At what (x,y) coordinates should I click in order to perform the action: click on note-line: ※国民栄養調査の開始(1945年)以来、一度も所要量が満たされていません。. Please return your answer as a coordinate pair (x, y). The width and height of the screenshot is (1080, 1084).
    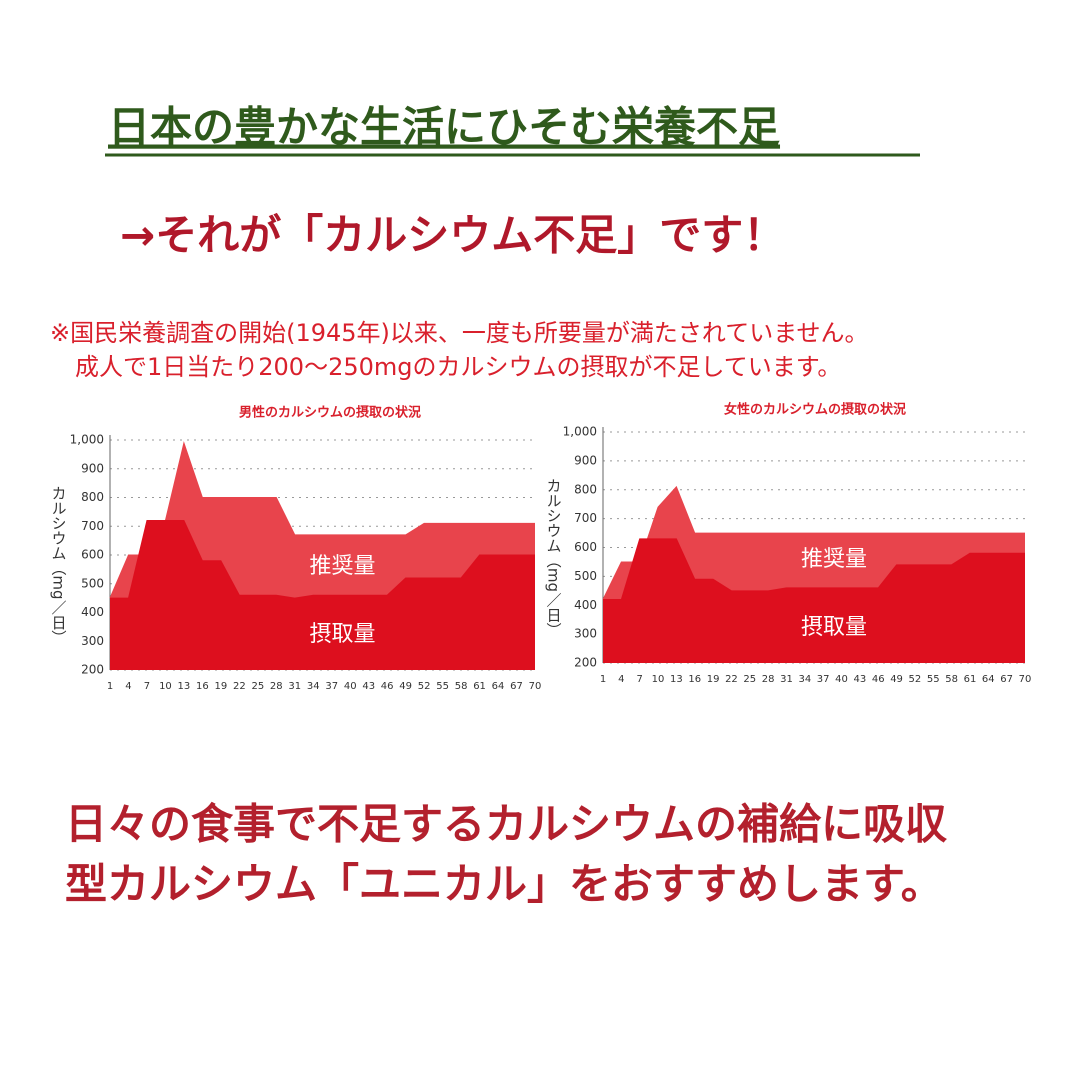
    Looking at the image, I should click on (459, 333).